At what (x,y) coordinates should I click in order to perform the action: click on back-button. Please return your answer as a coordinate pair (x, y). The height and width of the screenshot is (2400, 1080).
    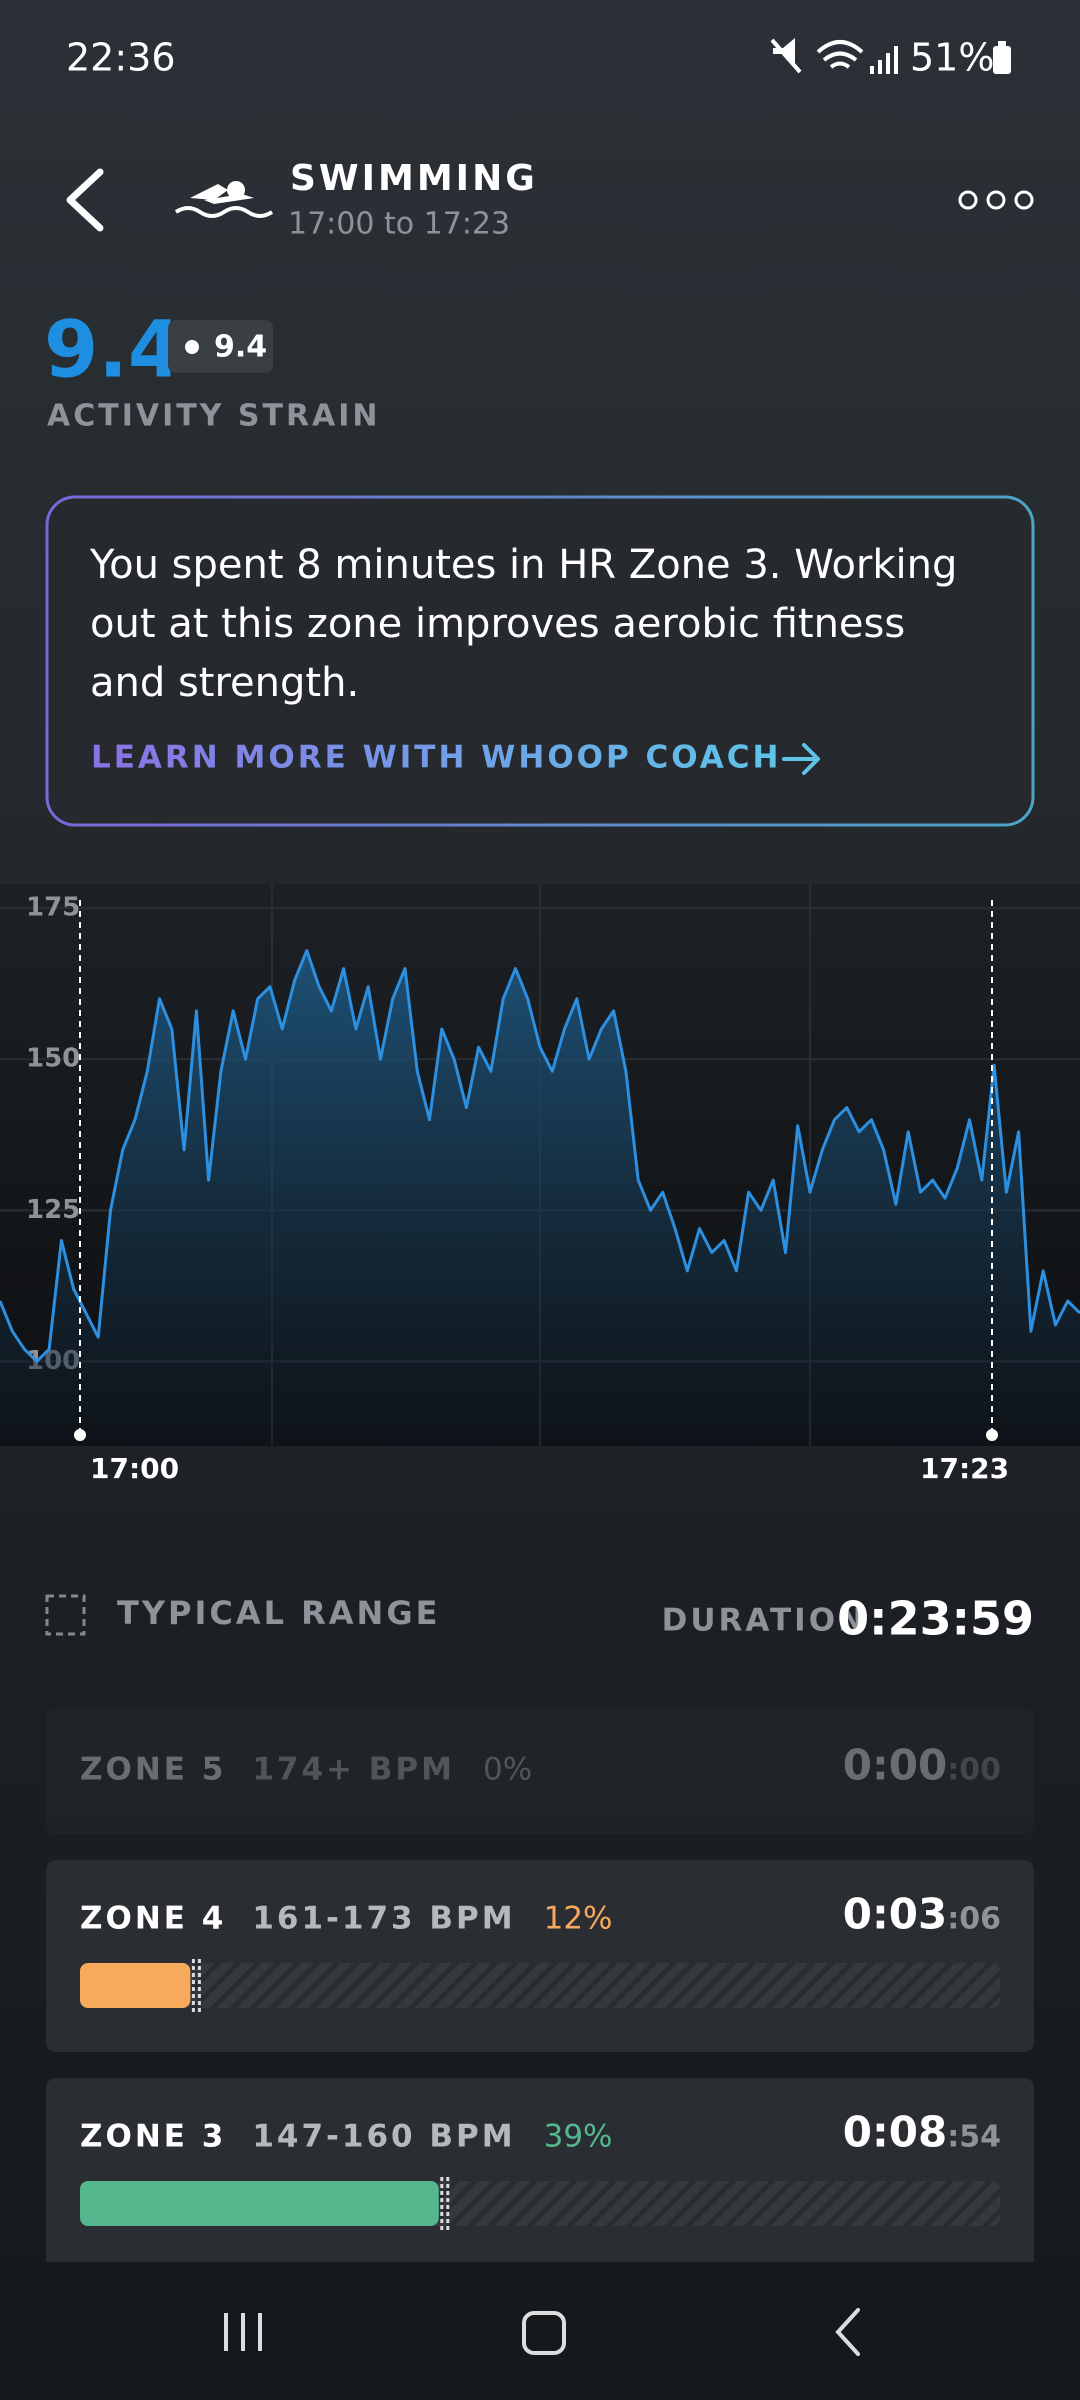
    Looking at the image, I should click on (85, 200).